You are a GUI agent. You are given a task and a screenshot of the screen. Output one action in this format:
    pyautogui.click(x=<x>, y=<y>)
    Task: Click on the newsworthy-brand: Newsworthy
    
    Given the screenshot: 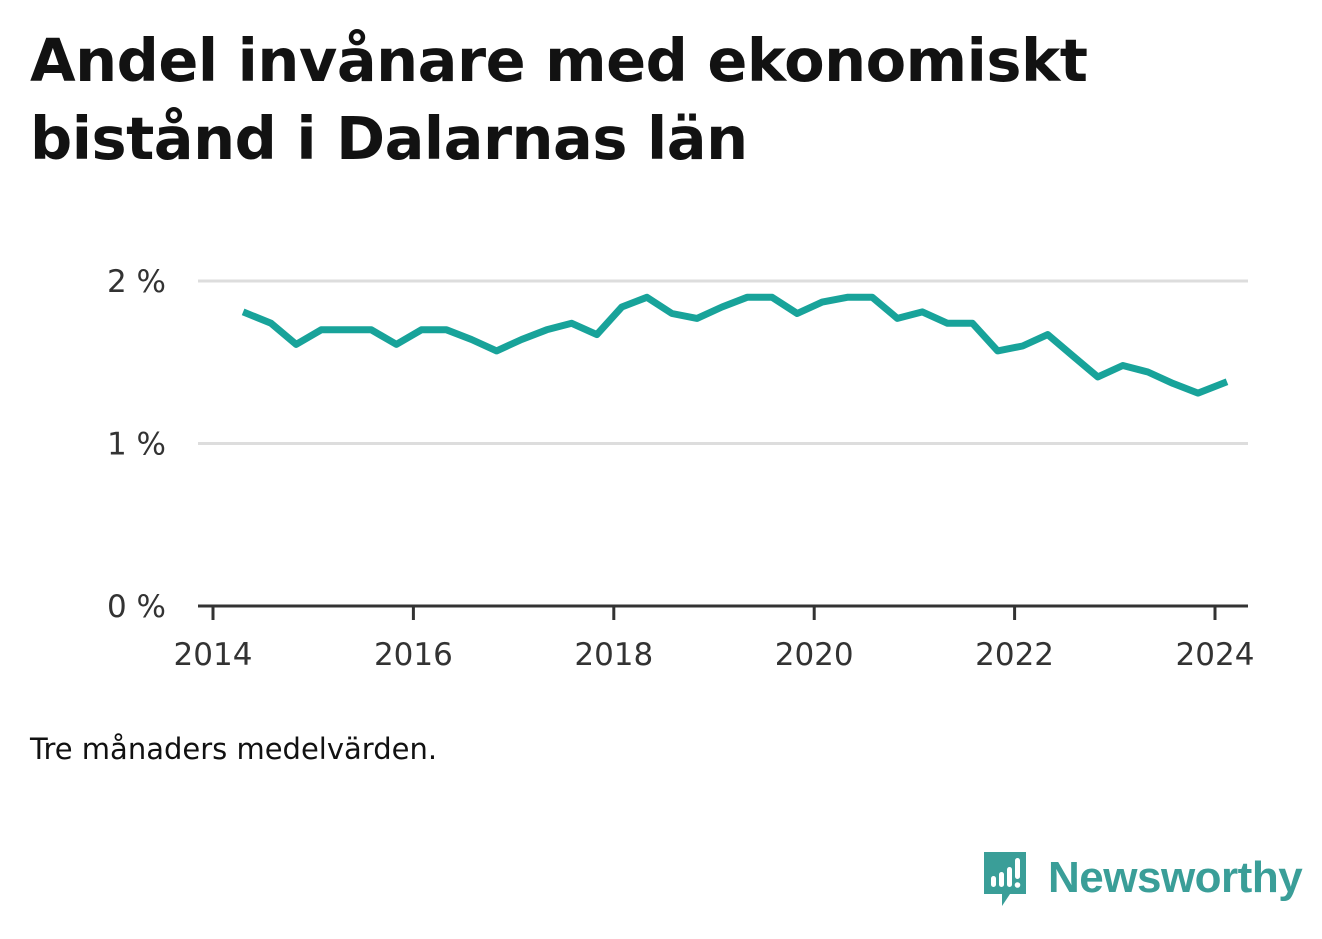 What is the action you would take?
    pyautogui.click(x=1141, y=878)
    